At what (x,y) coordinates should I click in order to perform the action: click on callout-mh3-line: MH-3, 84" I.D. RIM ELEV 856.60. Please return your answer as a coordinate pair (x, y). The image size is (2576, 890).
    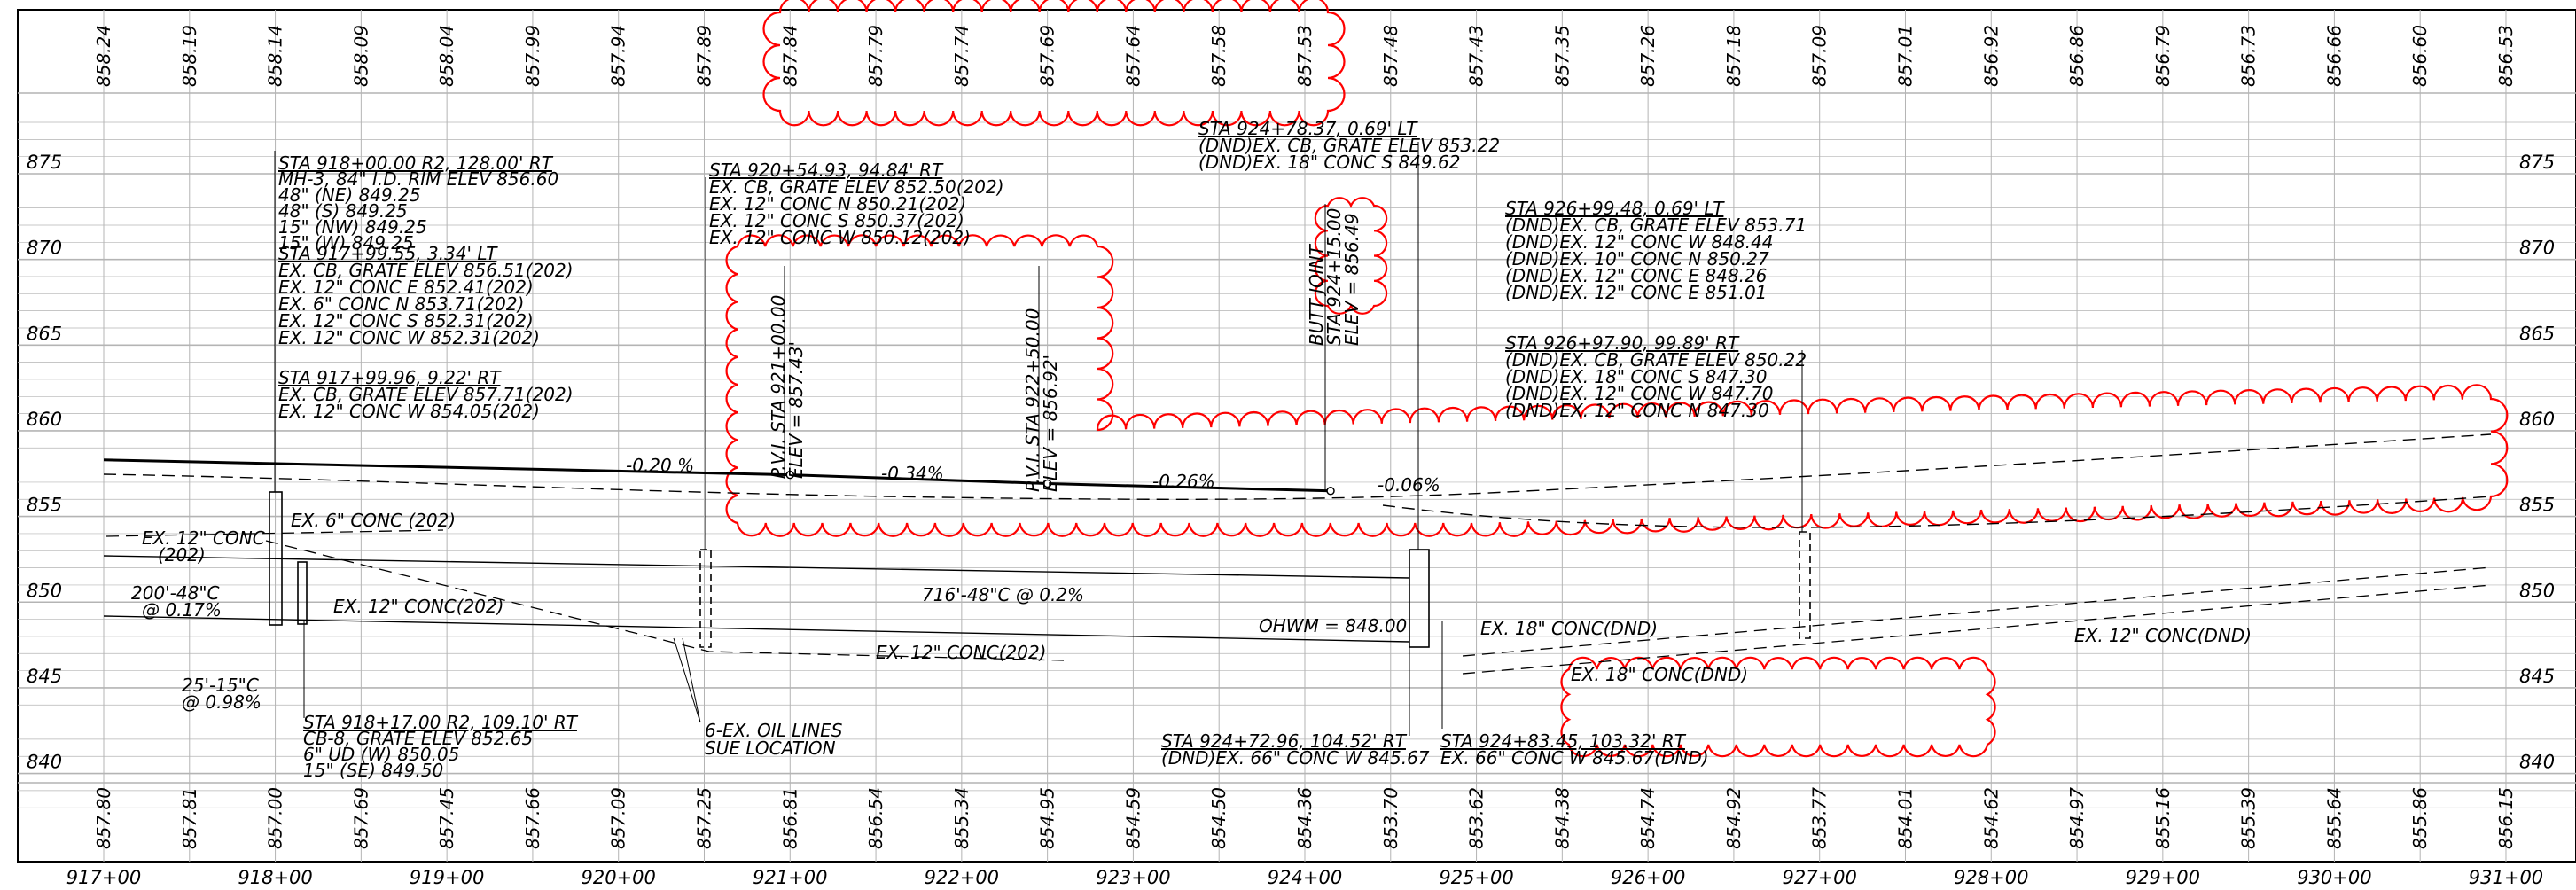
    Looking at the image, I should click on (418, 179).